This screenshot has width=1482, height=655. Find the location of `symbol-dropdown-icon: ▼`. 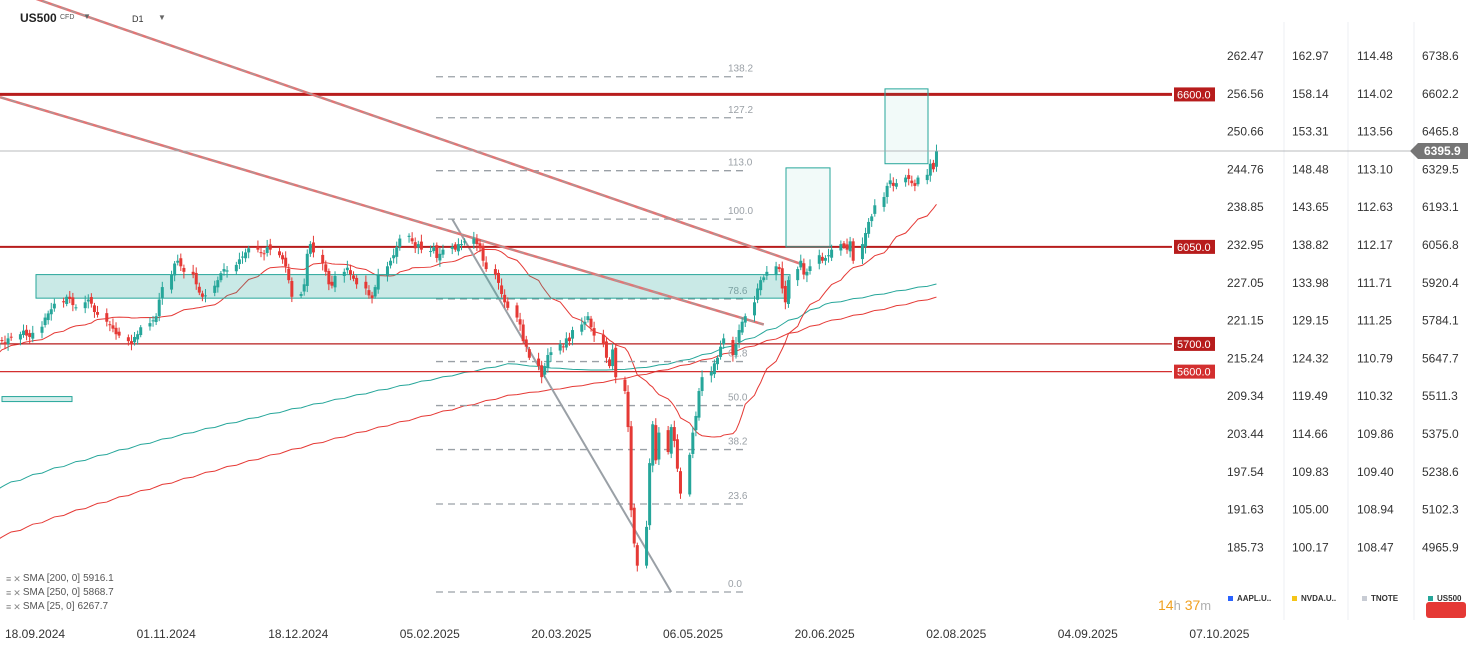

symbol-dropdown-icon: ▼ is located at coordinates (87, 16).